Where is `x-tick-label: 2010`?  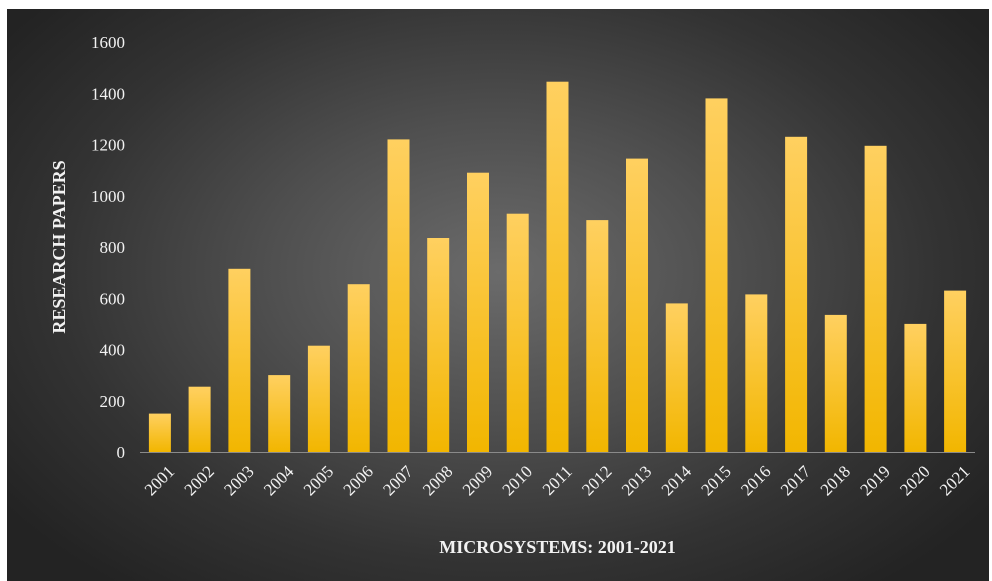
x-tick-label: 2010 is located at coordinates (517, 480).